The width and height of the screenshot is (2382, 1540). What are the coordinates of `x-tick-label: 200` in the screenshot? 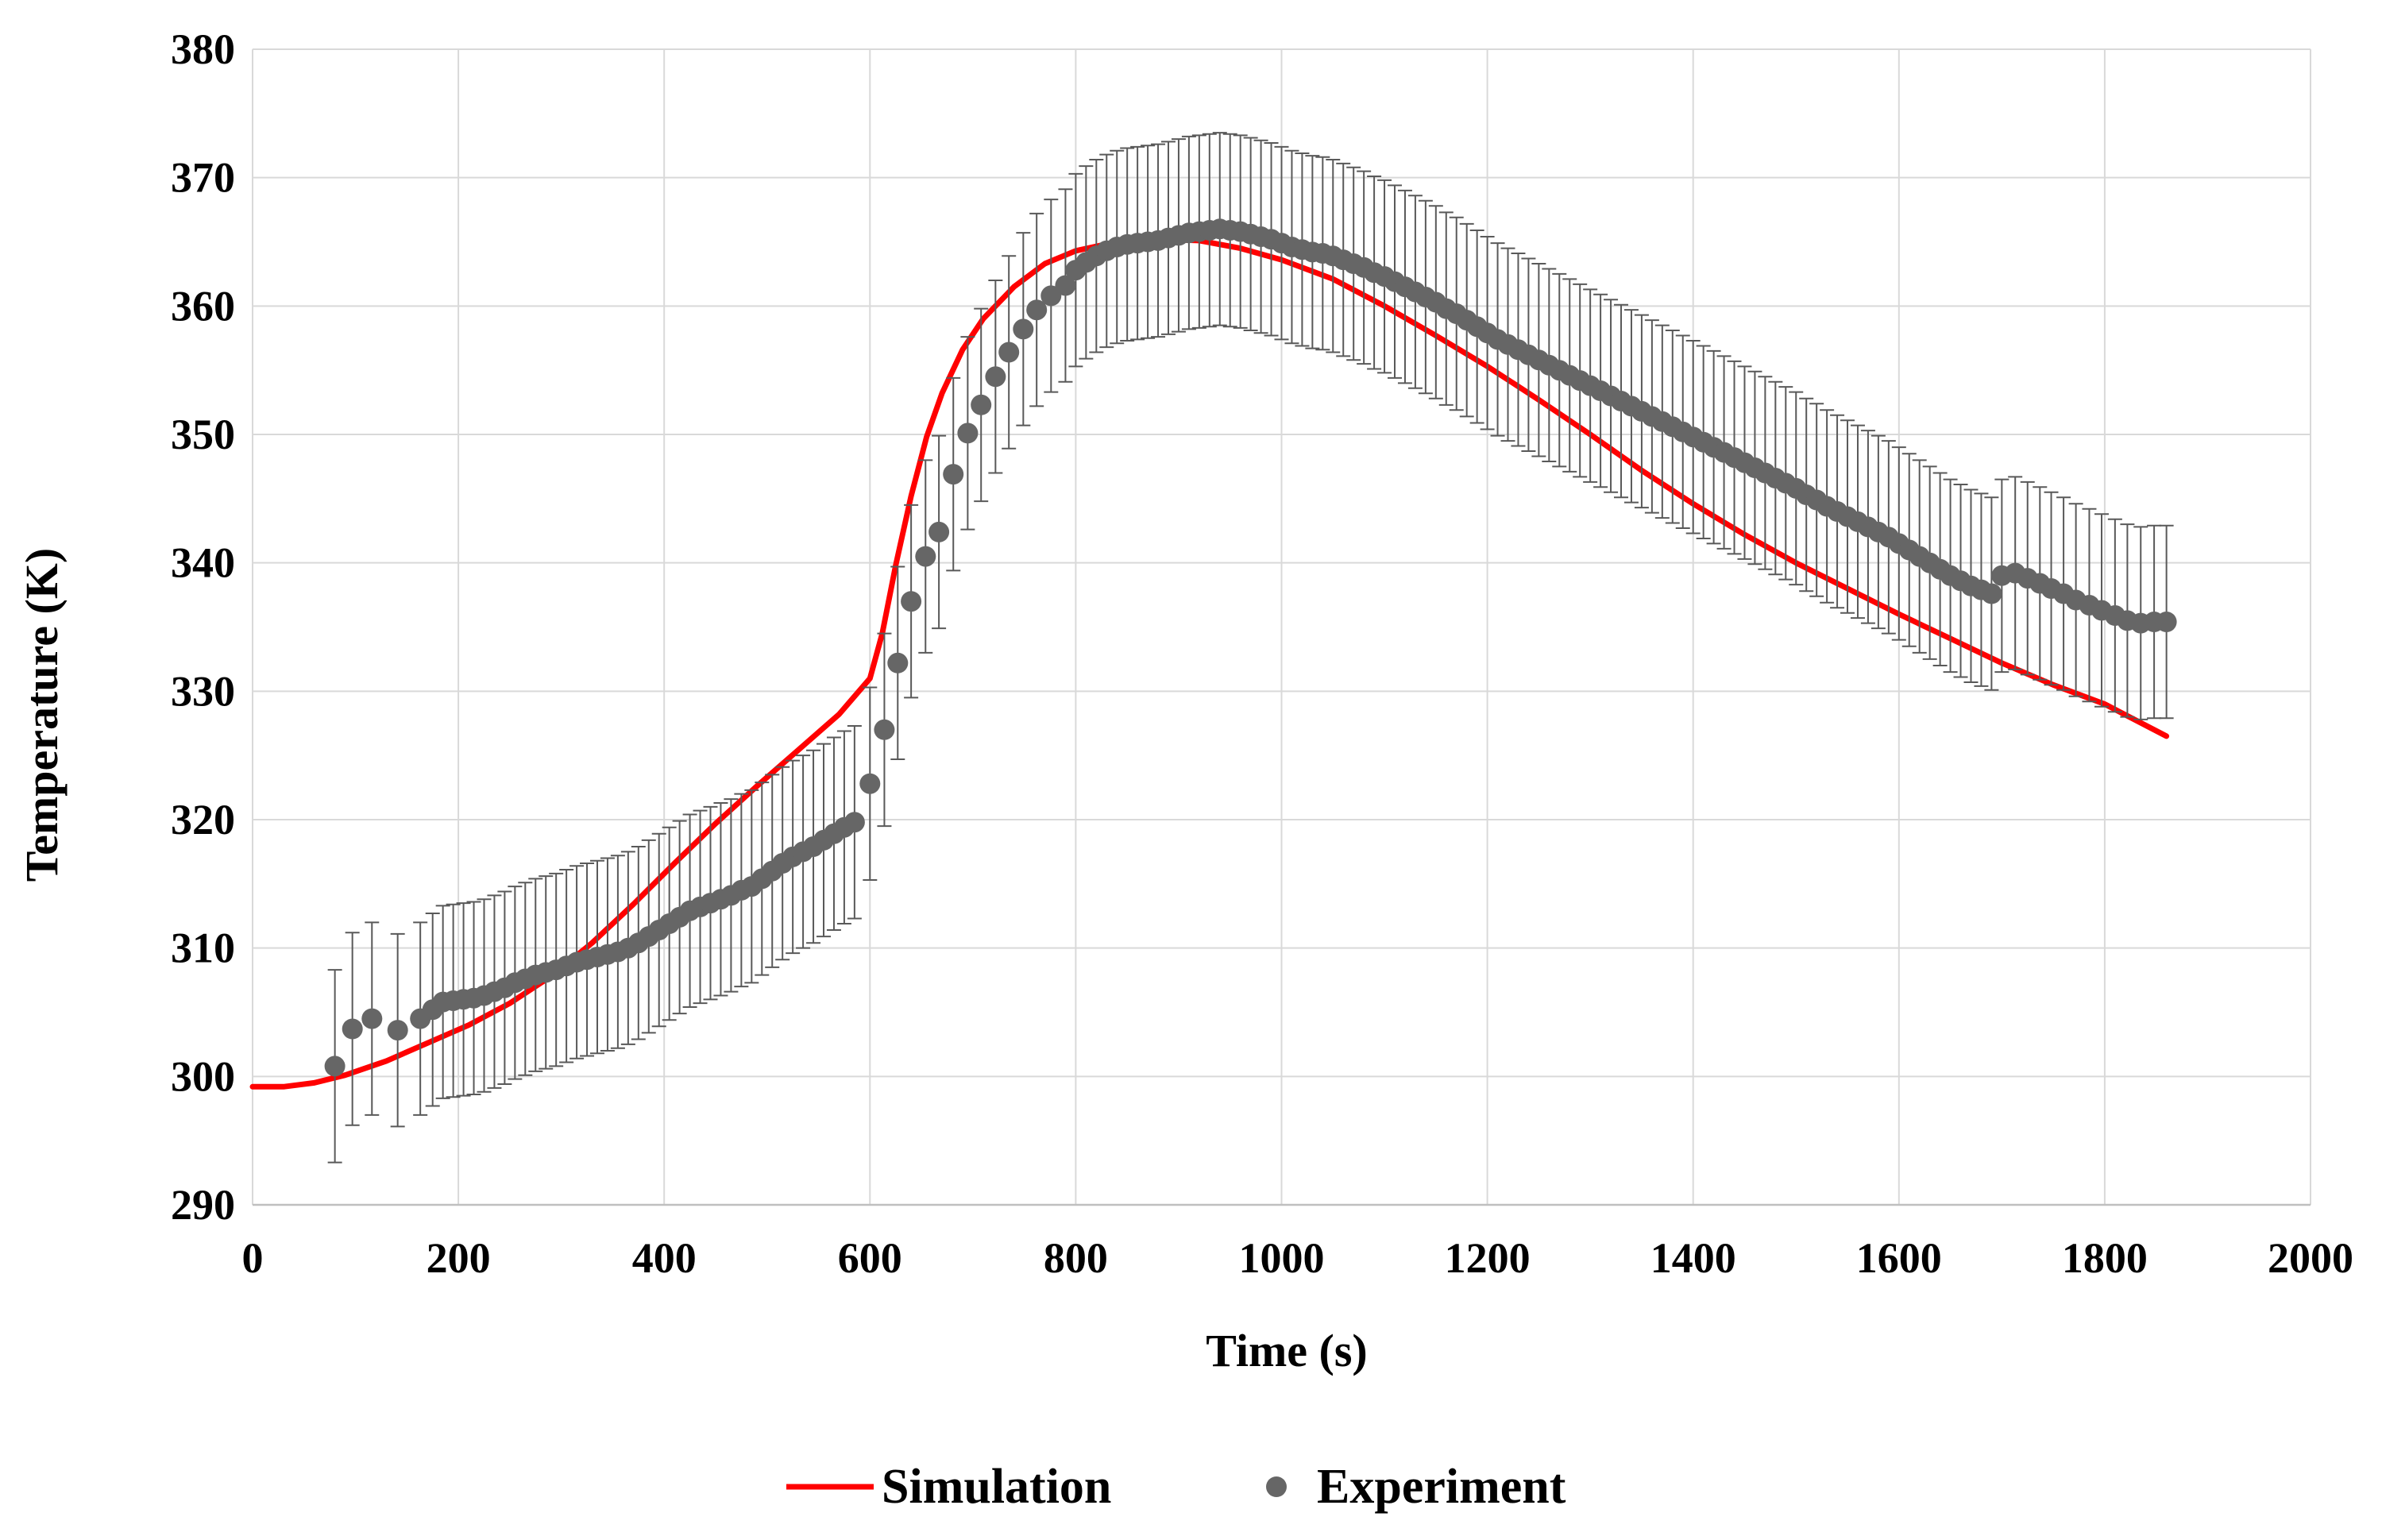 It's located at (459, 1258).